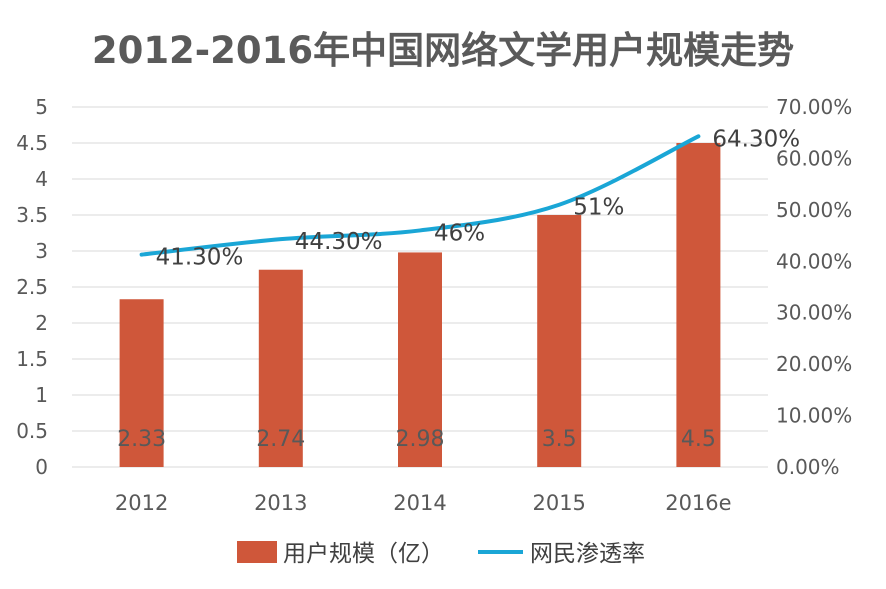 This screenshot has width=886, height=589. Describe the element at coordinates (587, 554) in the screenshot. I see `legend-label-line: 网民渗透率` at that location.